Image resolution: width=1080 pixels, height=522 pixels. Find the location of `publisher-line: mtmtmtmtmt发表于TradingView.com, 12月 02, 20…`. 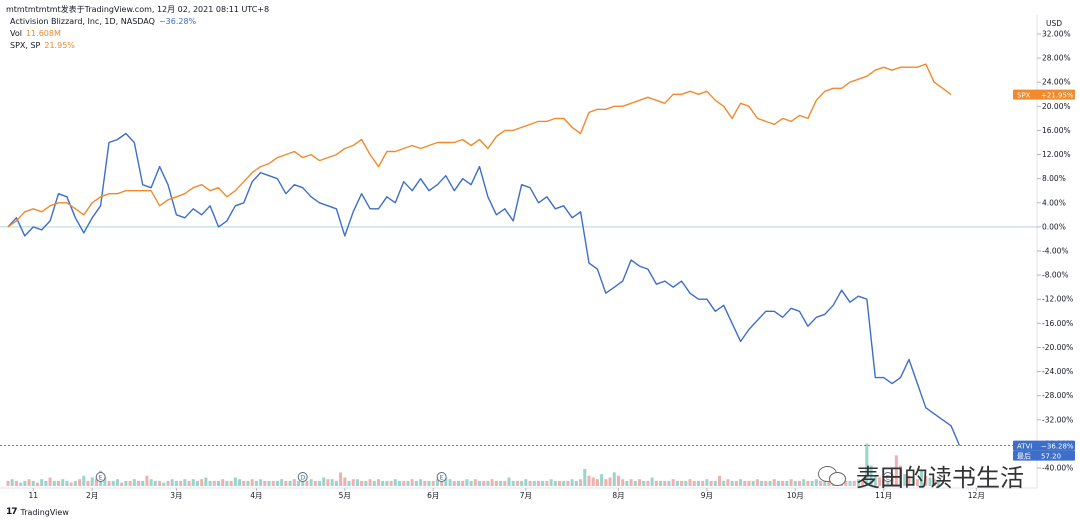

publisher-line: mtmtmtmtmt发表于TradingView.com, 12月 02, 20… is located at coordinates (138, 9).